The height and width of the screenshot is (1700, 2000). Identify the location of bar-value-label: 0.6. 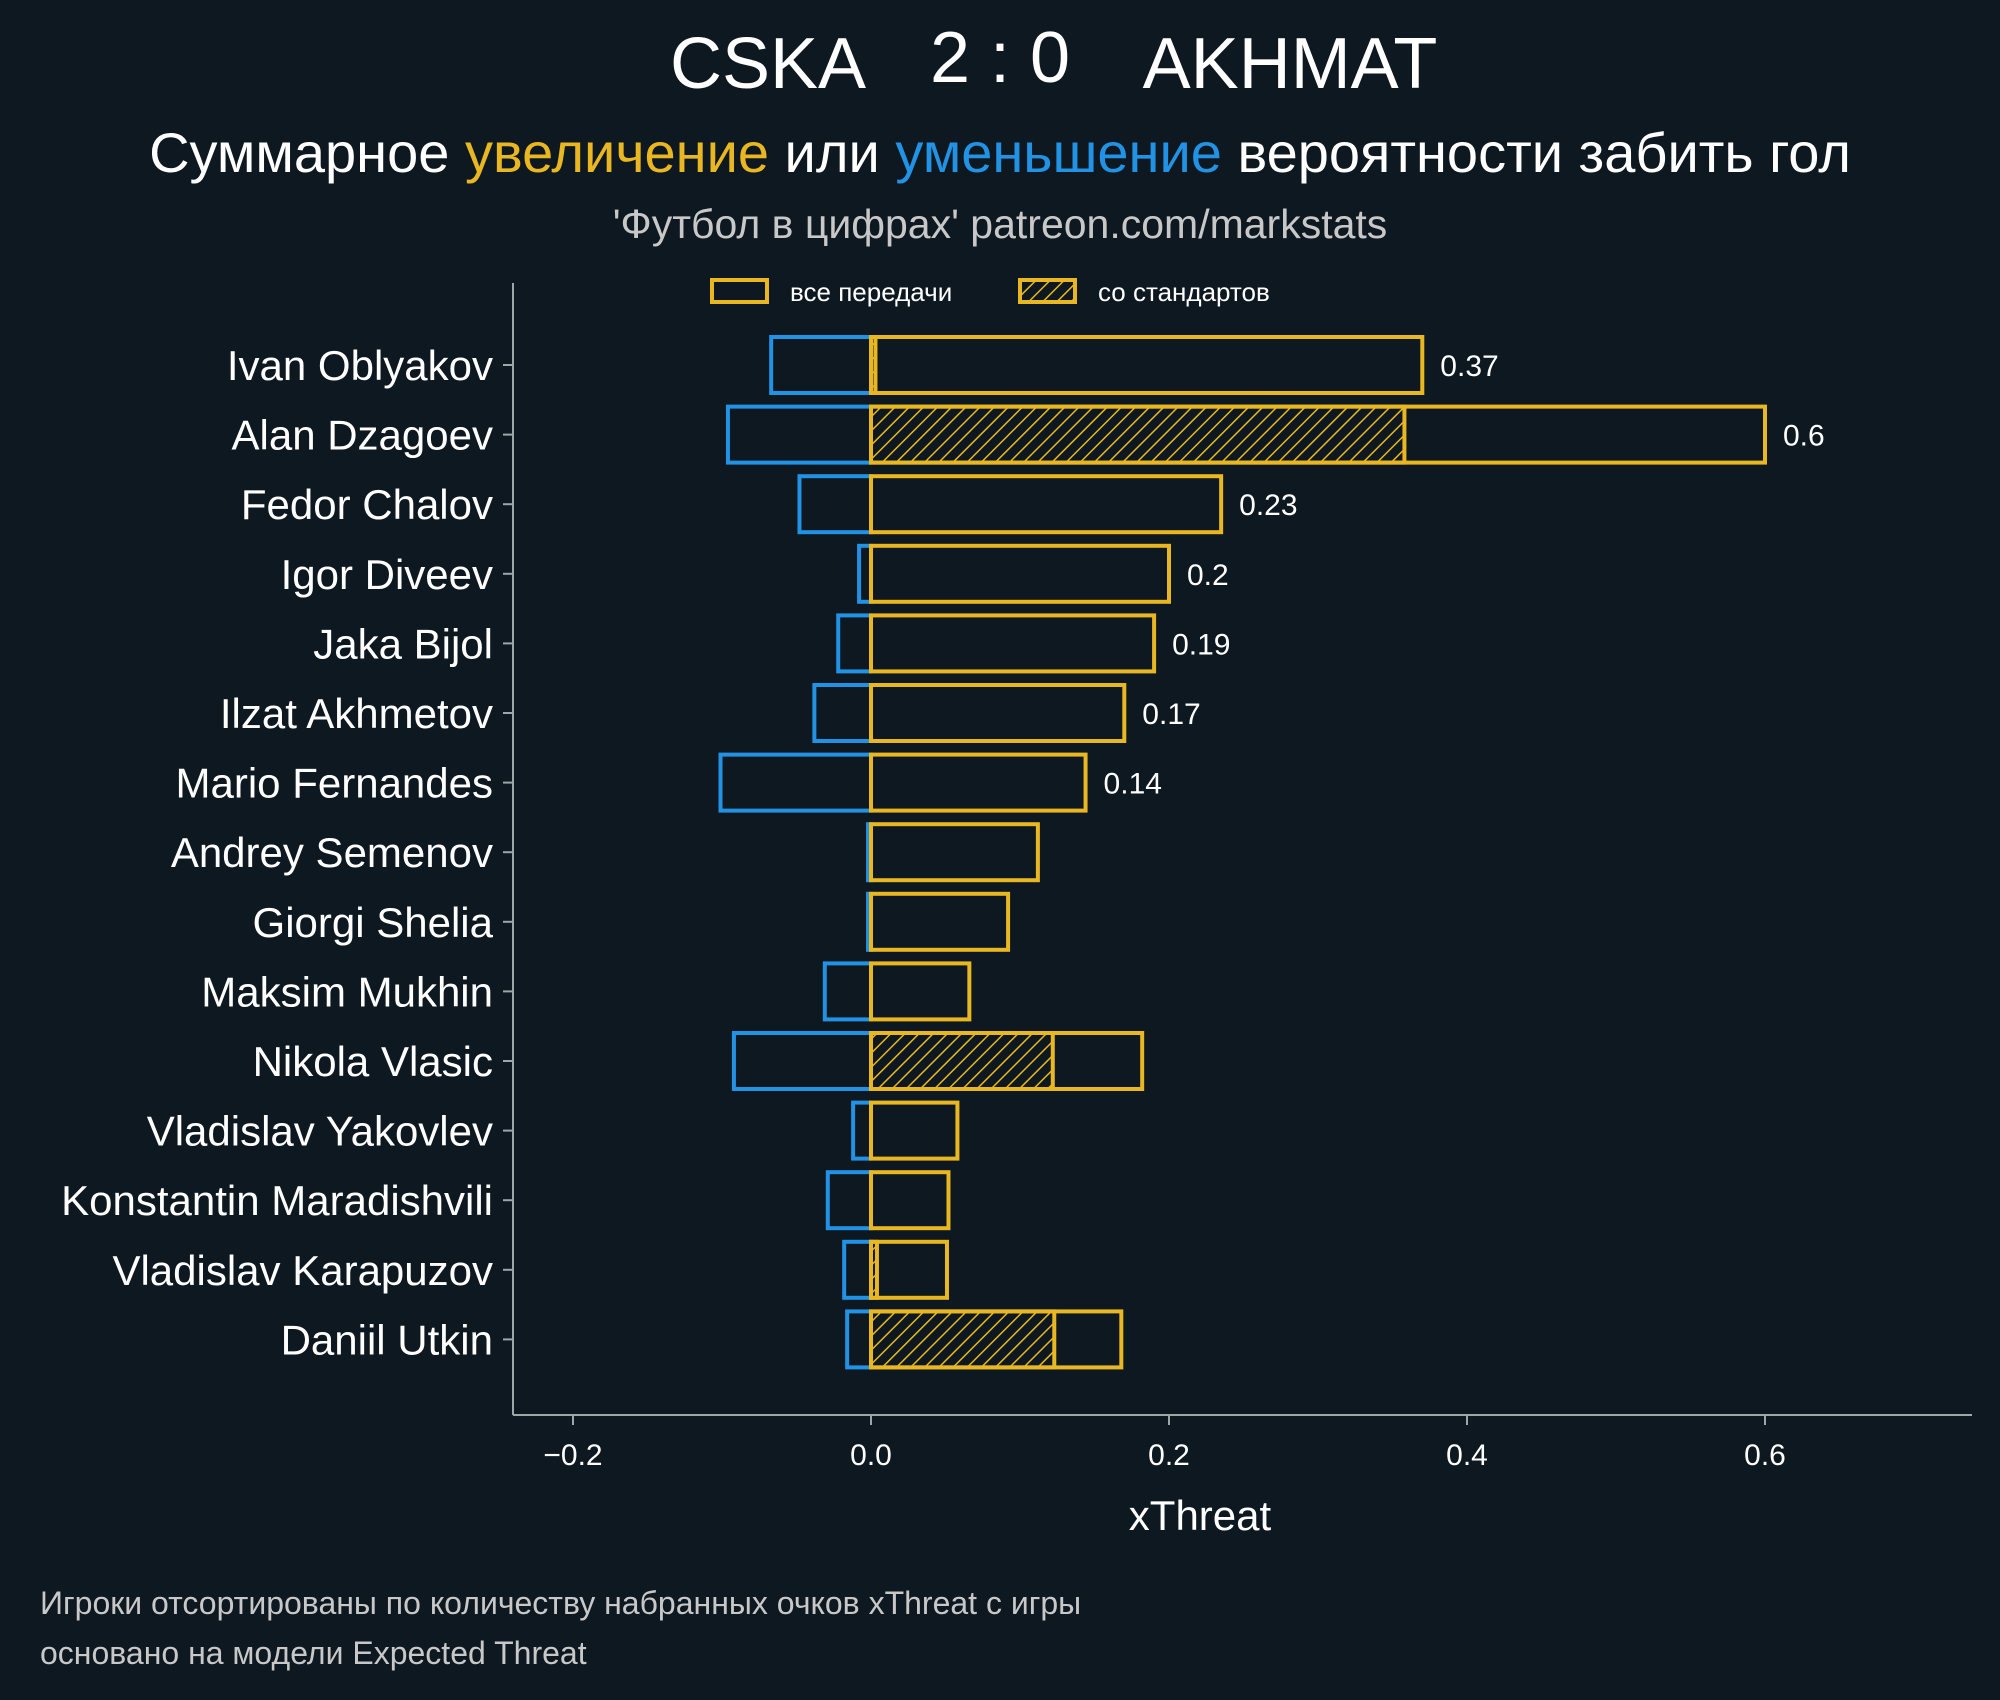
(1804, 436).